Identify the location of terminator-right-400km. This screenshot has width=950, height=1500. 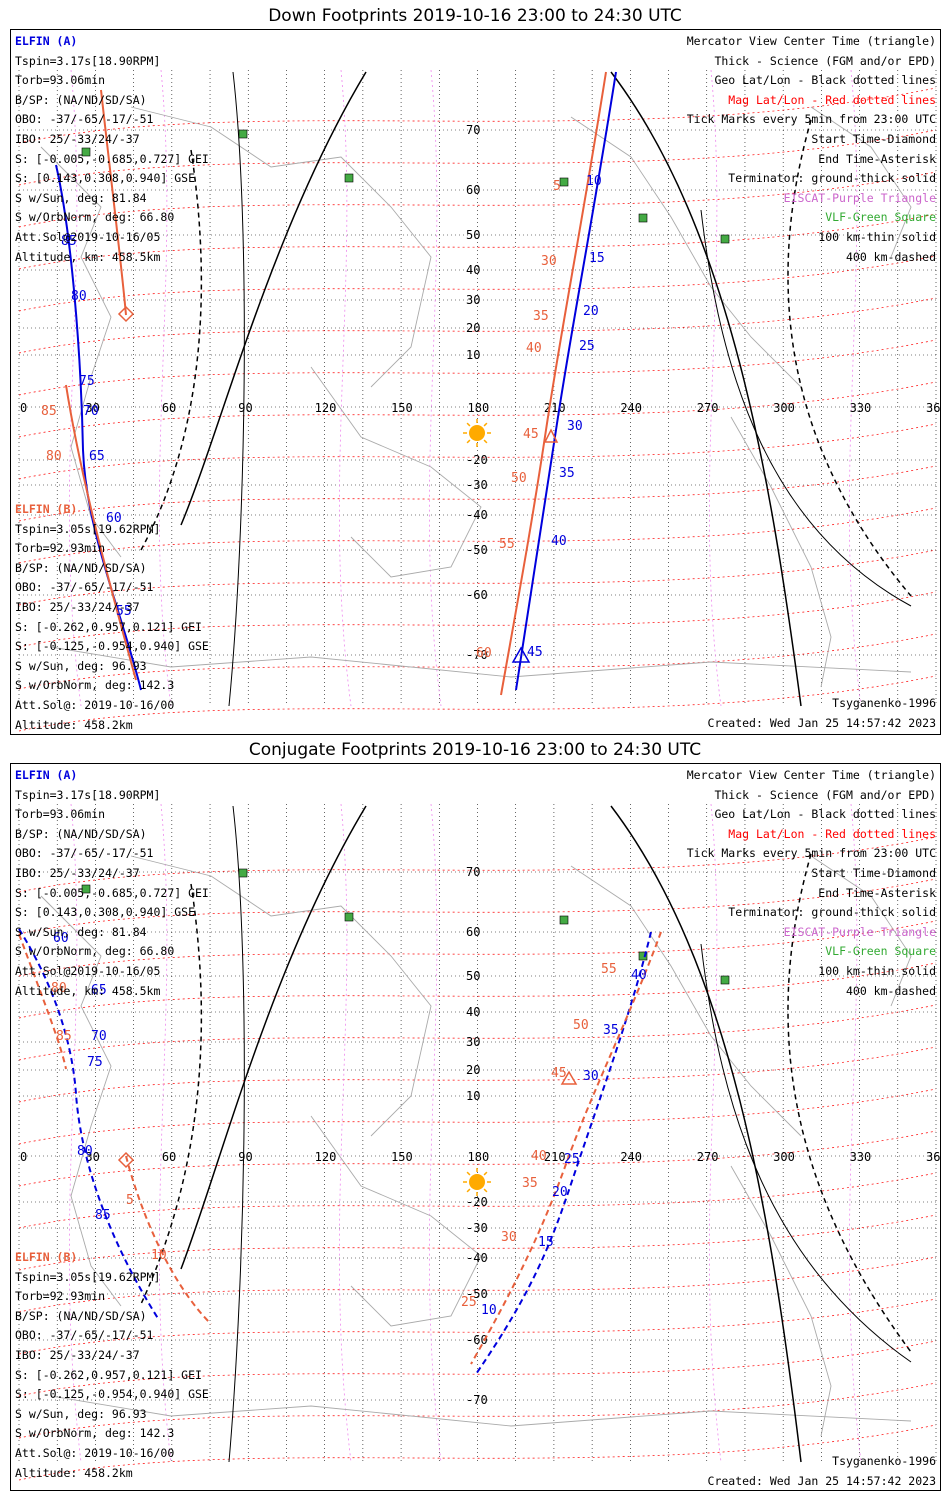
(849, 1103).